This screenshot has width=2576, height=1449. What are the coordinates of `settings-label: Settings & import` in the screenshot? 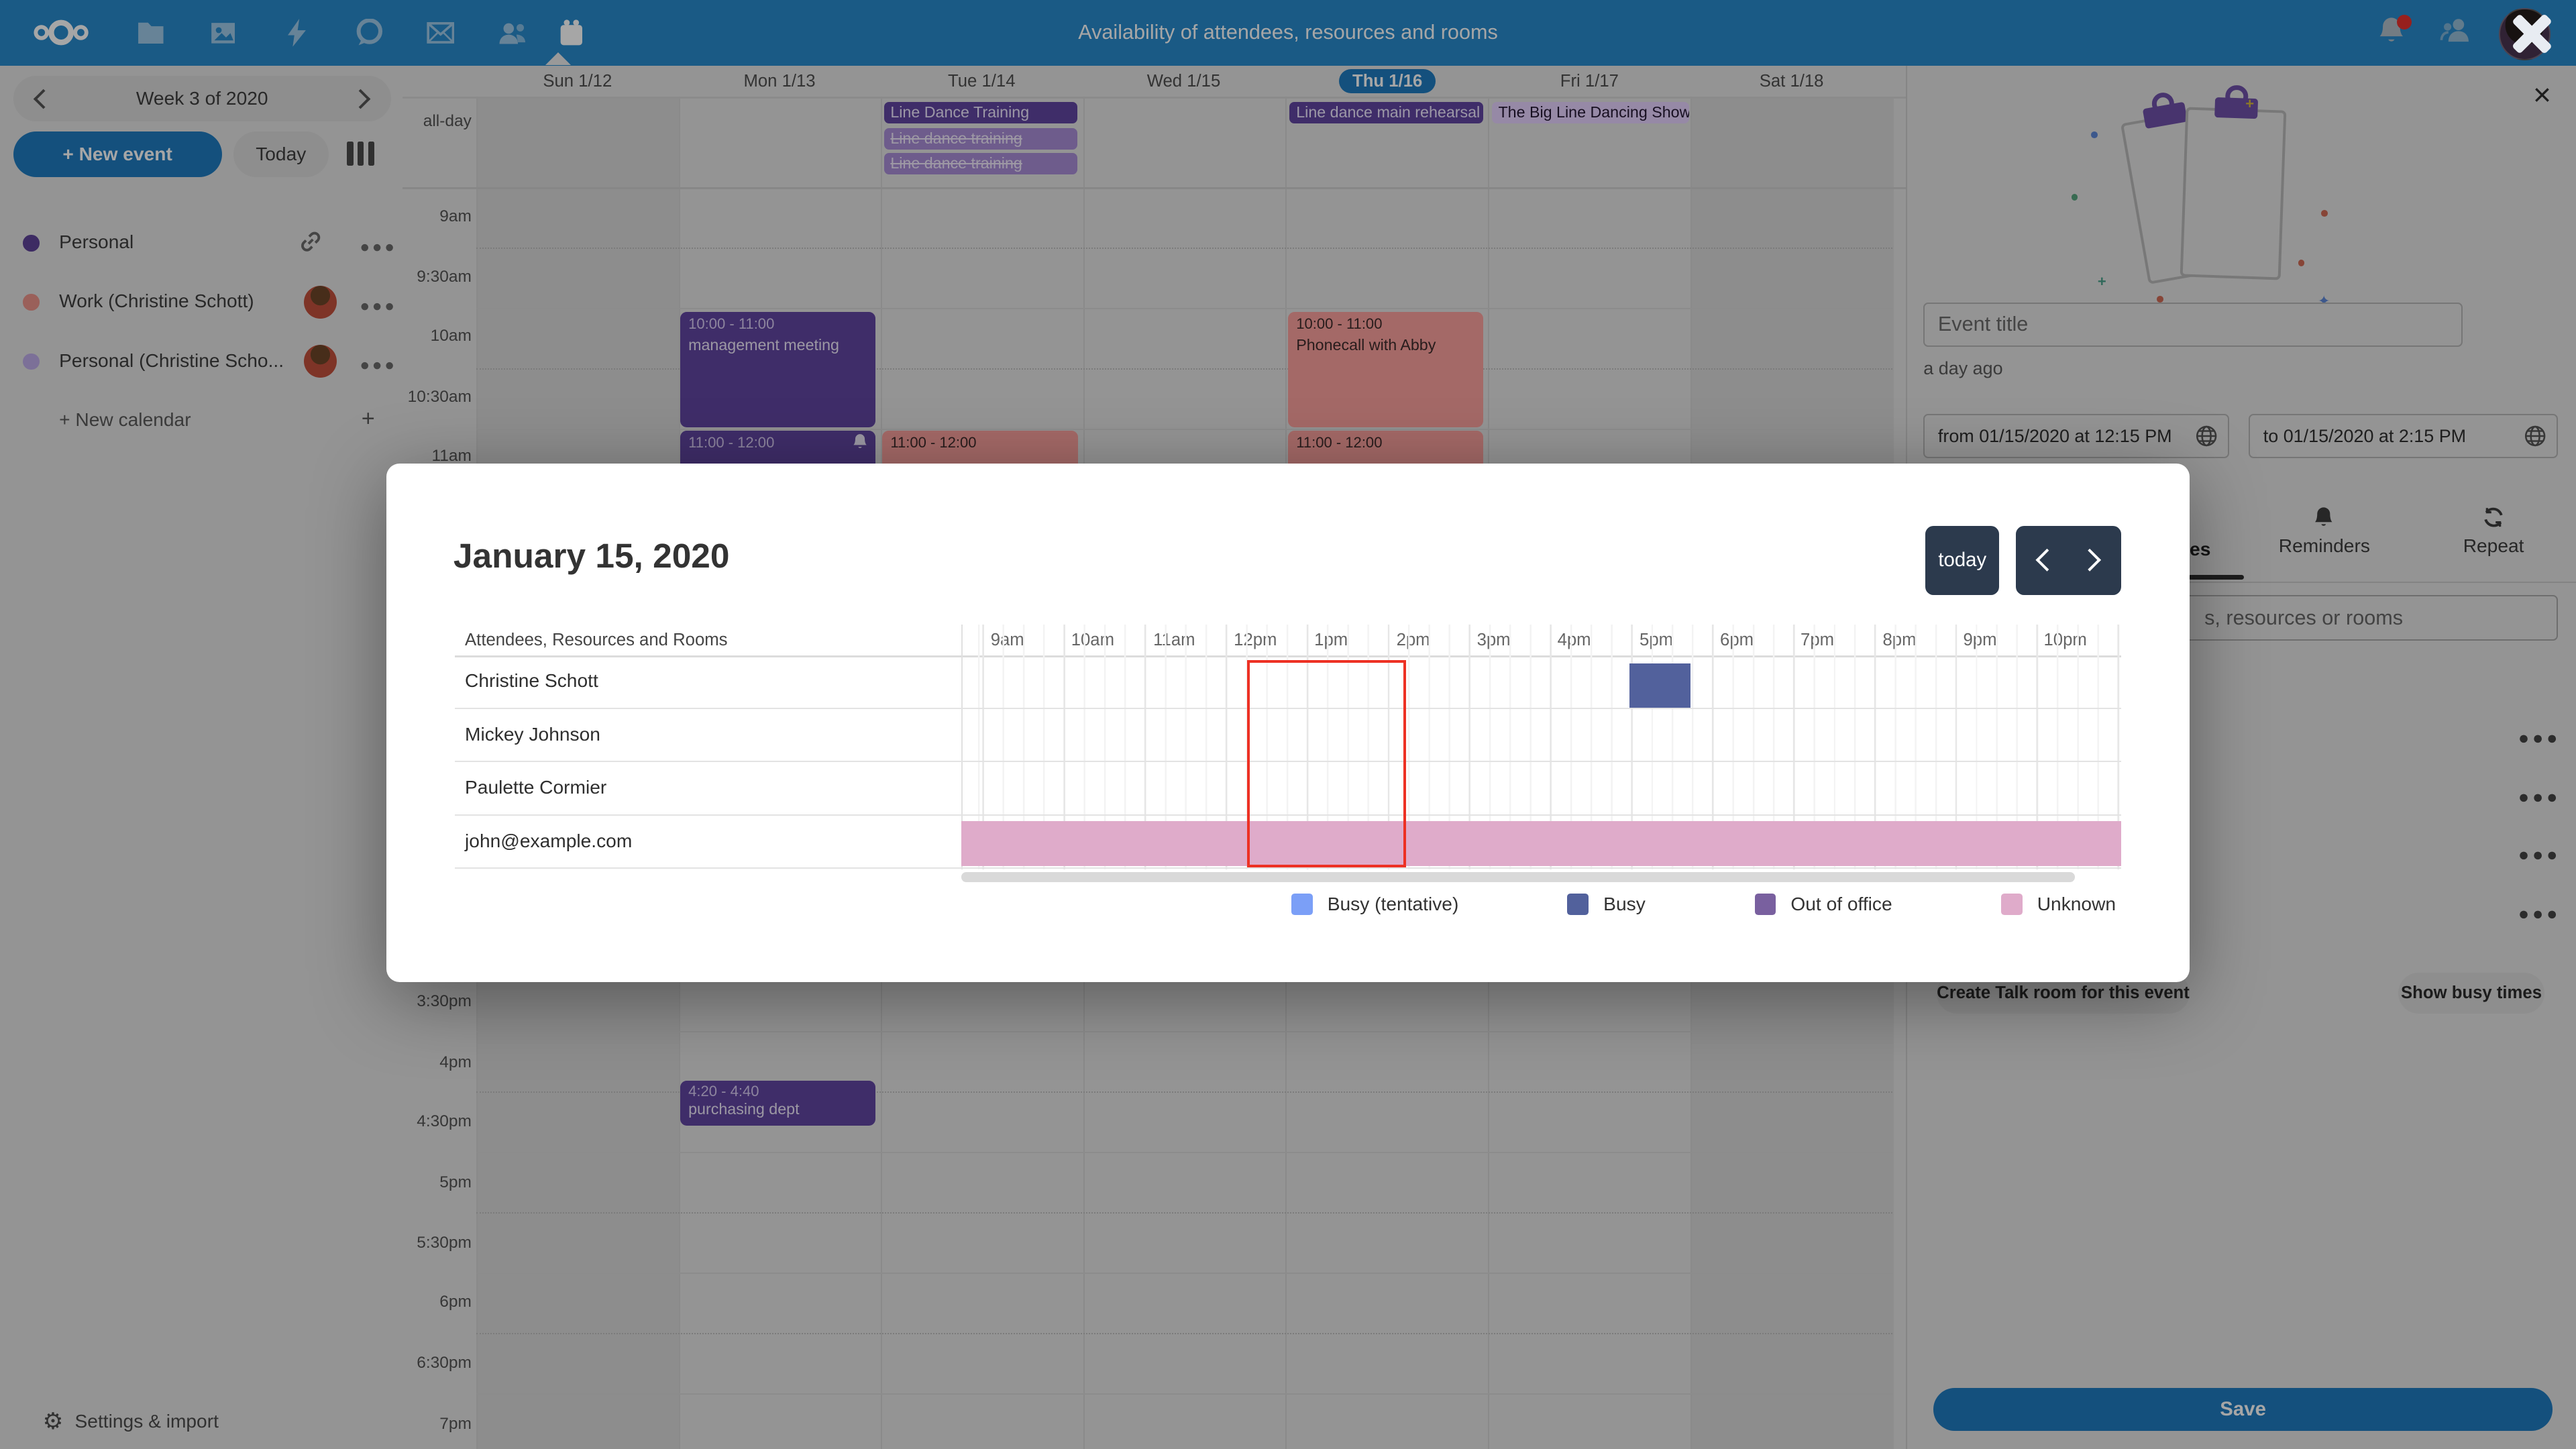 It's located at (146, 1421).